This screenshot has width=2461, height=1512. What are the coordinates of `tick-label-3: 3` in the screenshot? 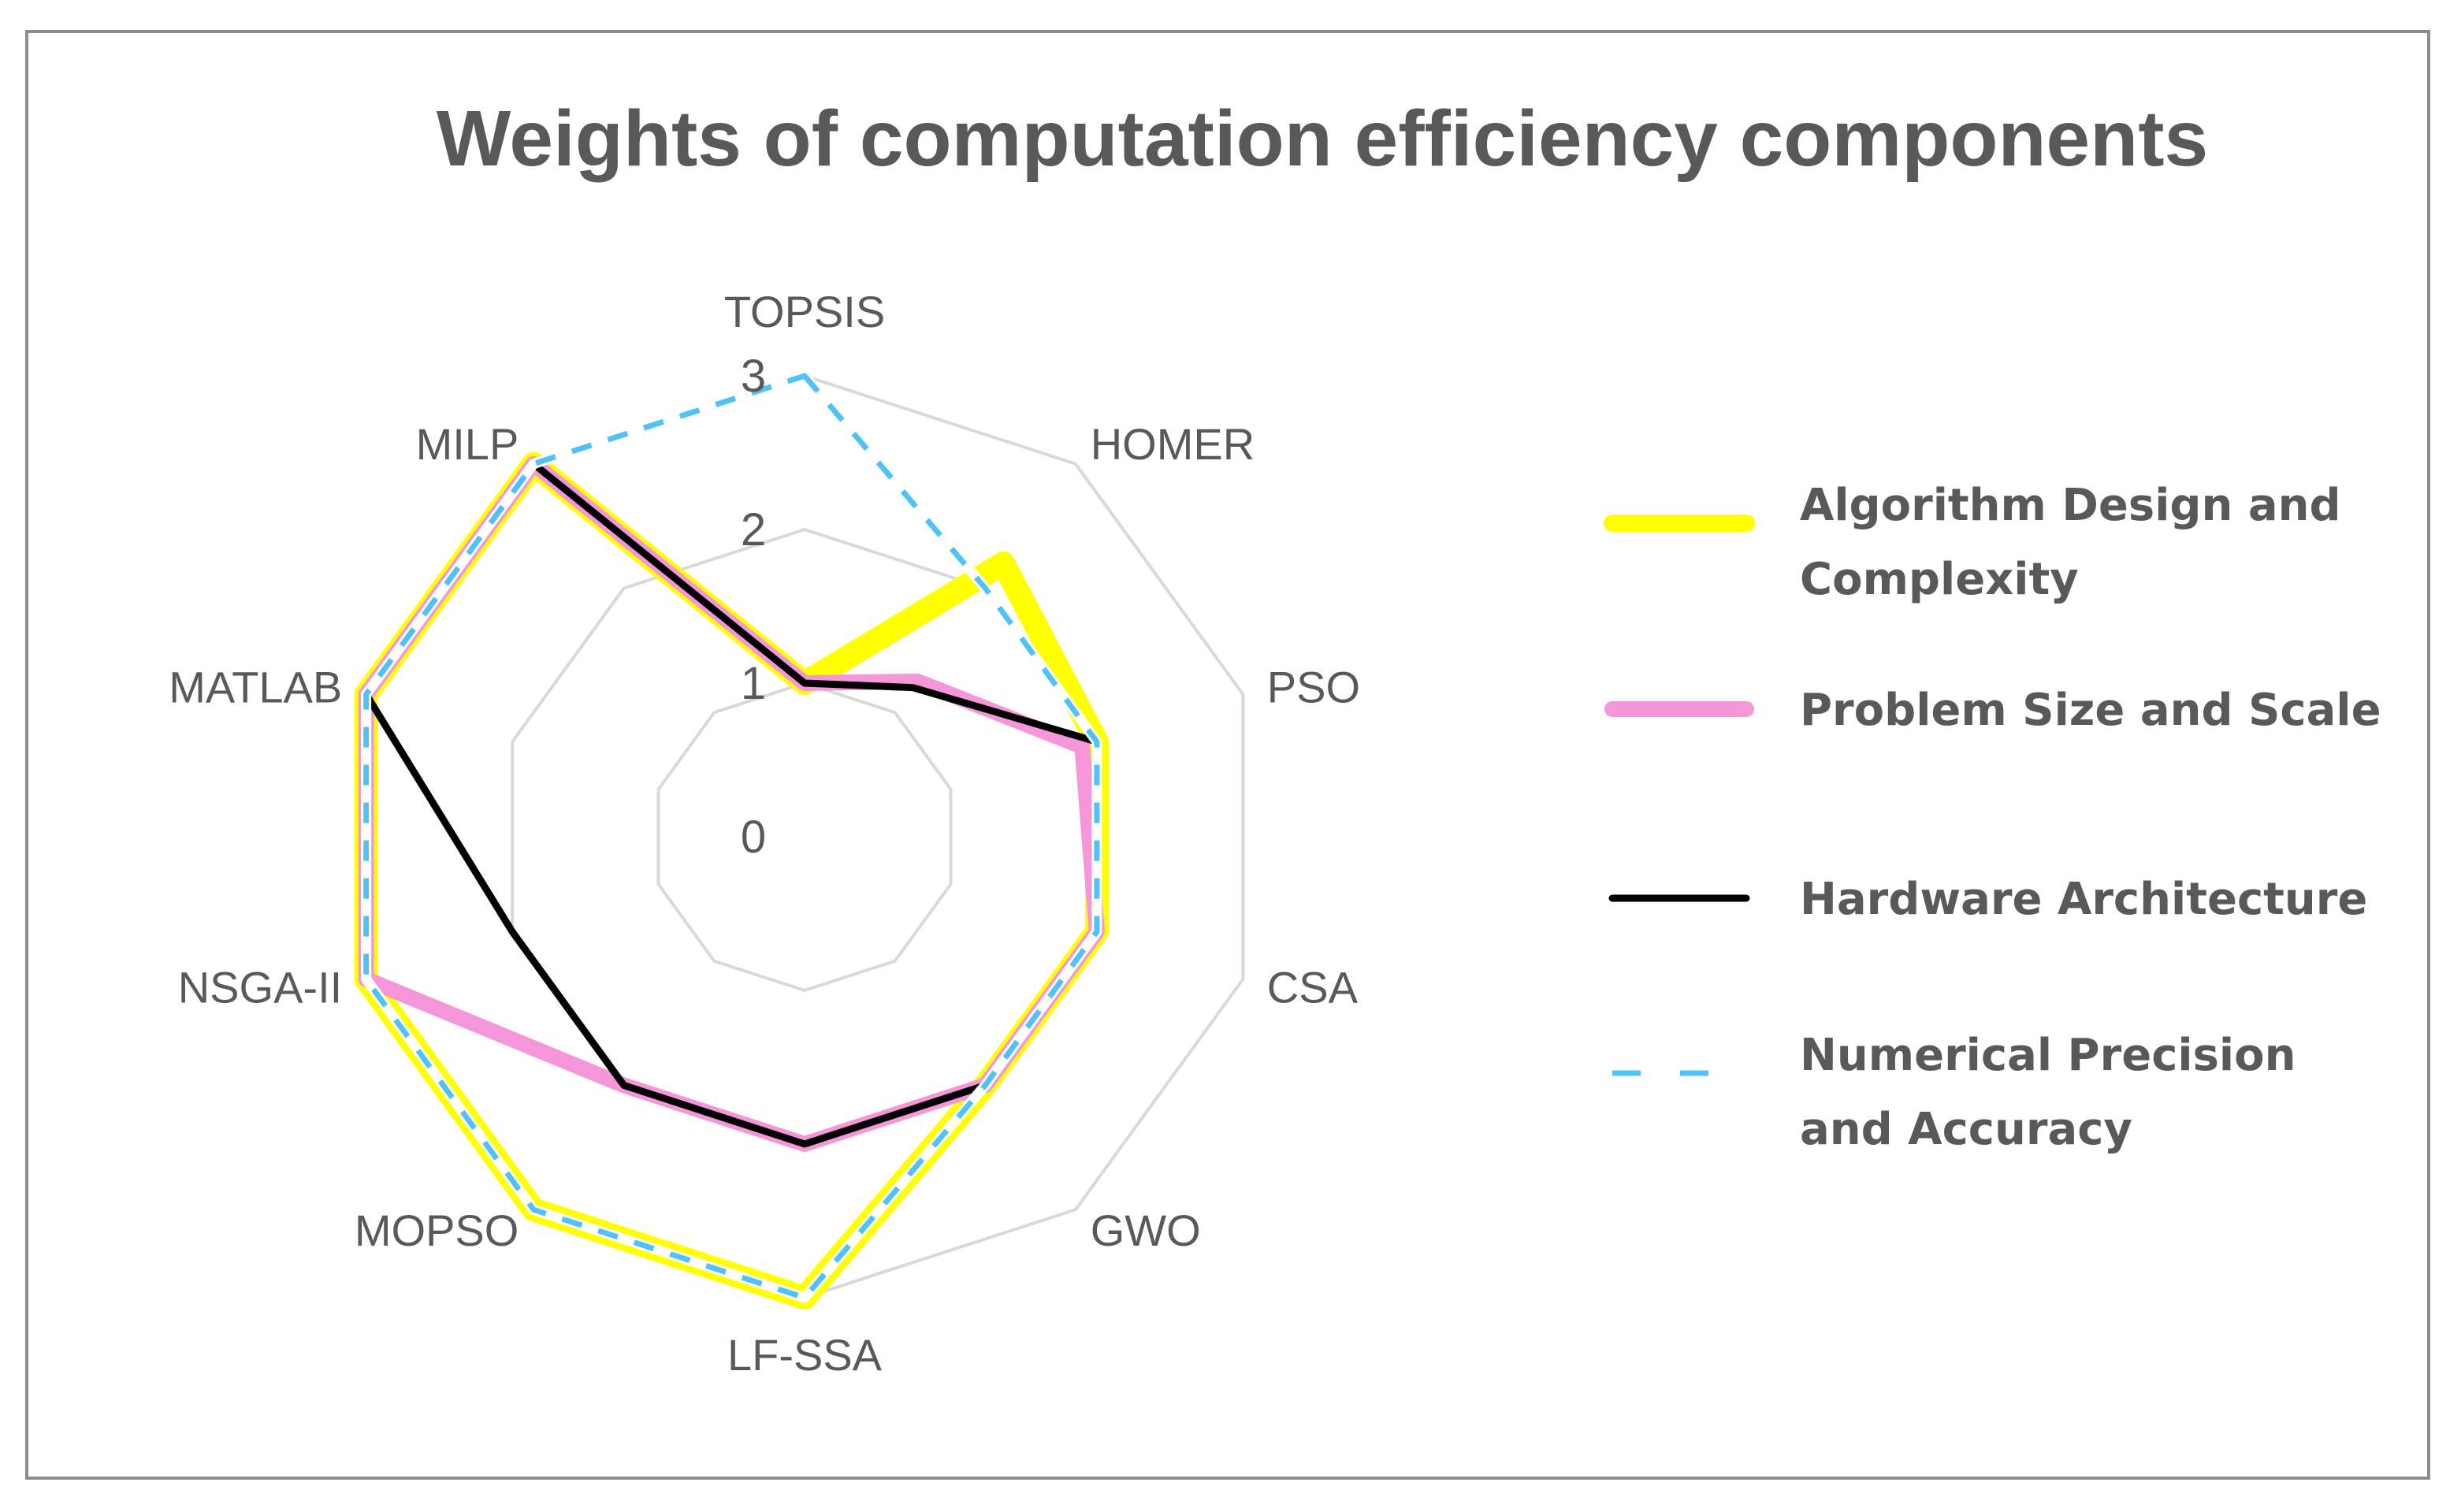 It's located at (753, 376).